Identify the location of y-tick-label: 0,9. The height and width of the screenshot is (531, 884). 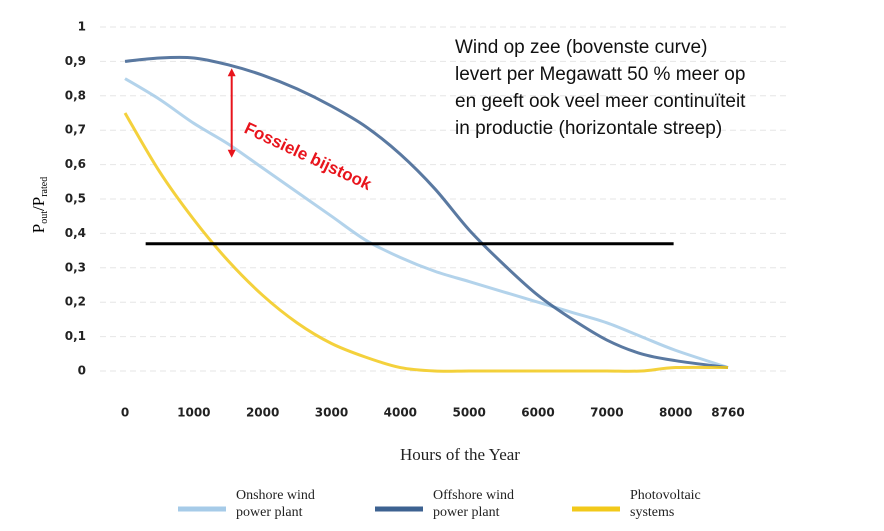
(75, 61).